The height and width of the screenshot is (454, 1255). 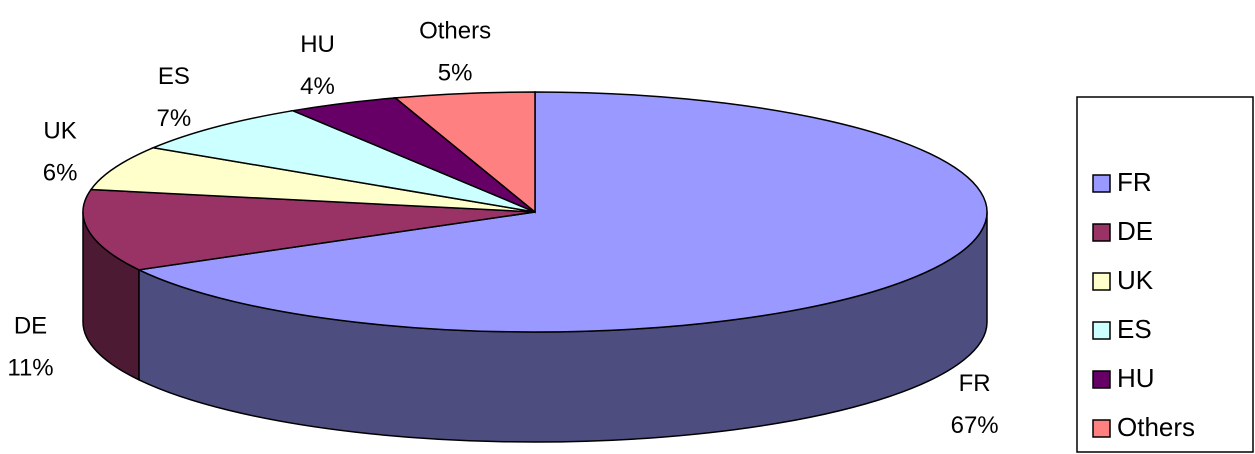 I want to click on data-label-value: 4%, so click(x=317, y=86).